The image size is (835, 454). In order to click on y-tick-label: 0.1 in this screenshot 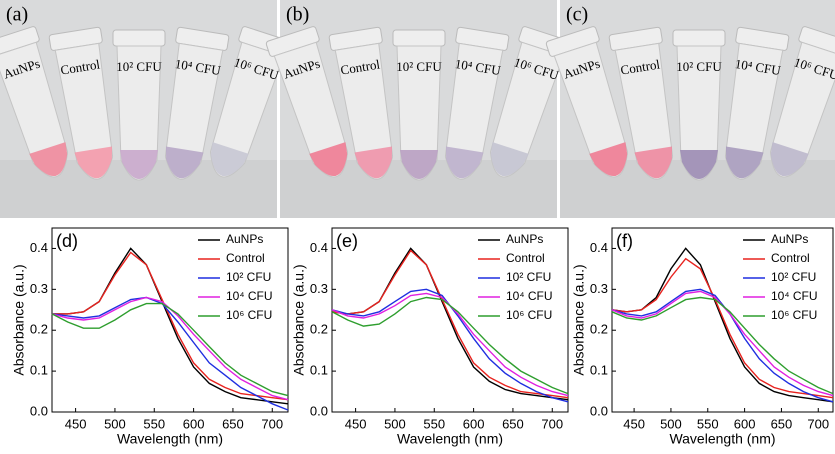, I will do `click(599, 370)`.